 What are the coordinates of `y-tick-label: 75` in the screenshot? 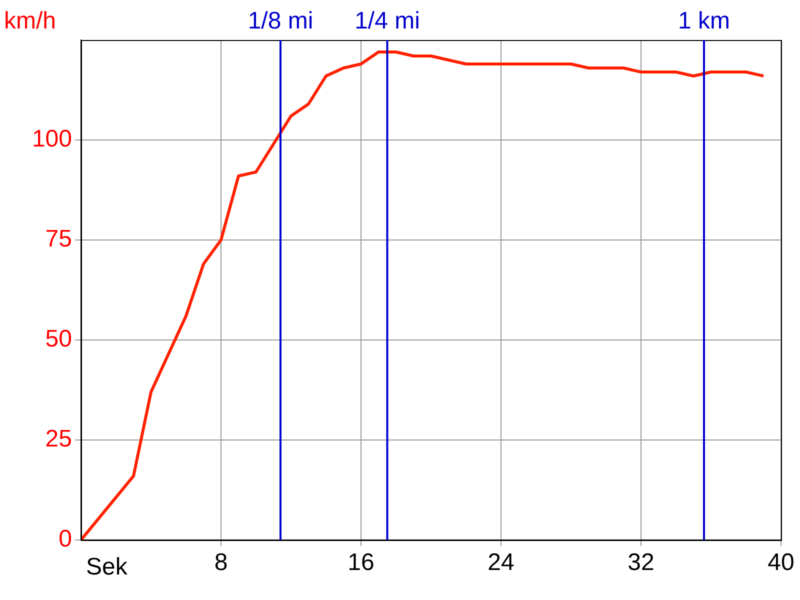 It's located at (58, 239).